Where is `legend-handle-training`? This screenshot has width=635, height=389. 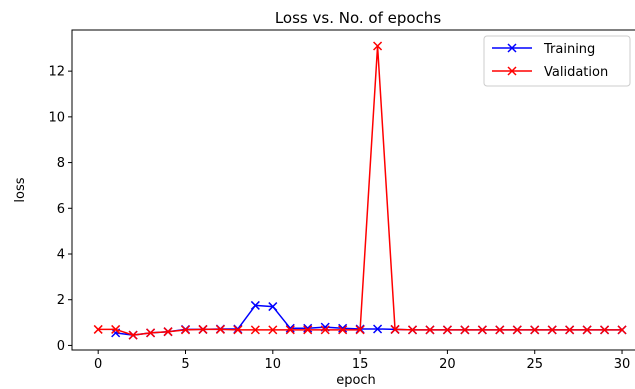 legend-handle-training is located at coordinates (512, 48).